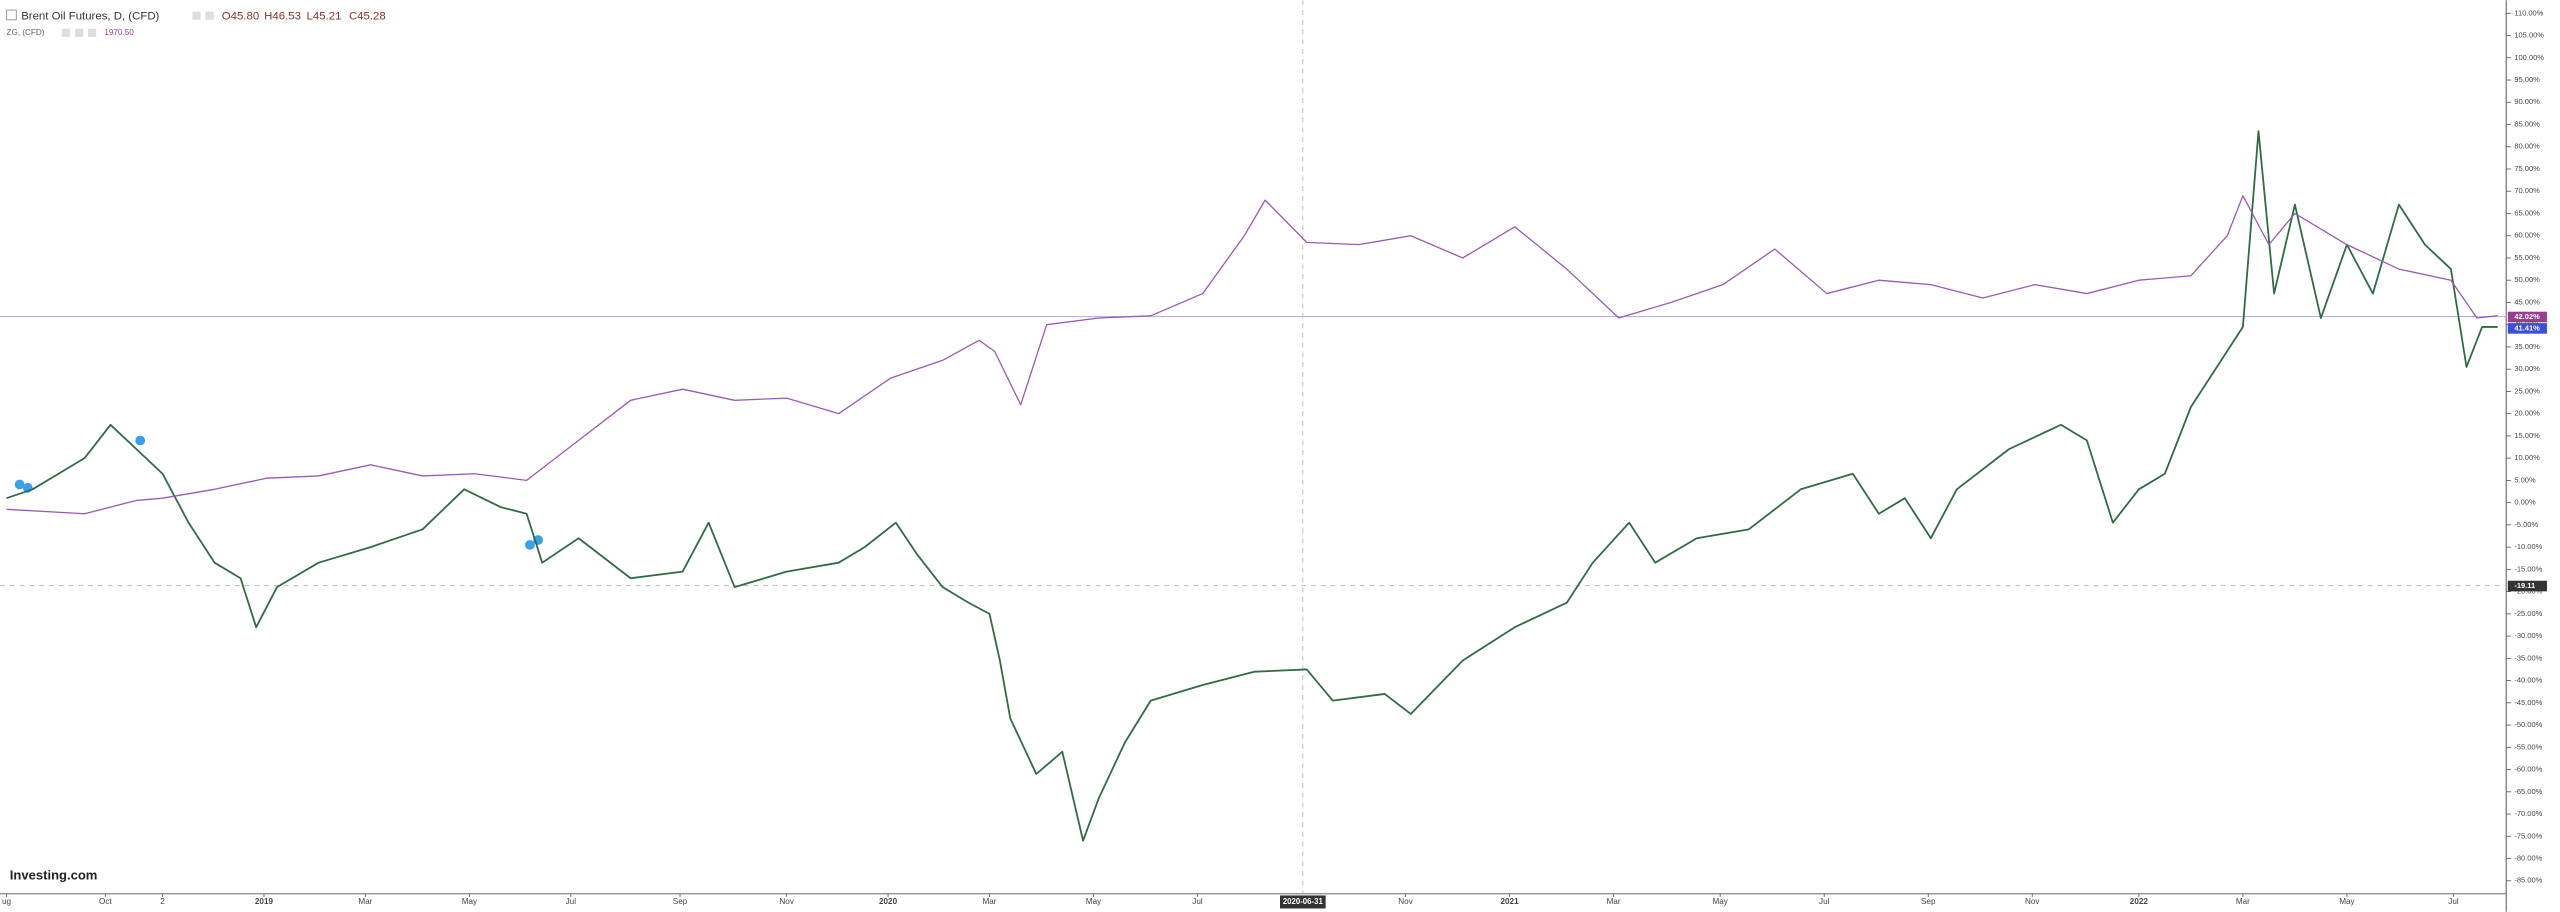  I want to click on chart-title: Brent Oil Futures, D, (CFD), so click(90, 17).